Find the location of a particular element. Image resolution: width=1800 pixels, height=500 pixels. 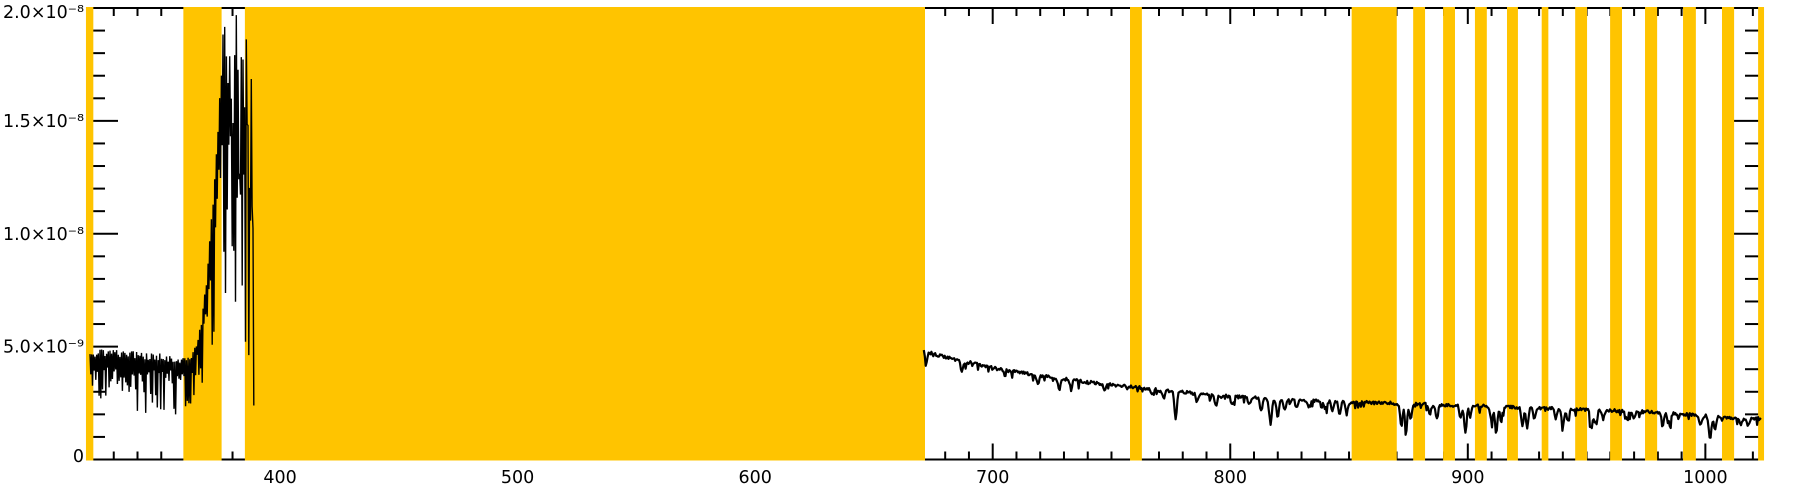

x-axis-tick-label: 700 is located at coordinates (992, 478).